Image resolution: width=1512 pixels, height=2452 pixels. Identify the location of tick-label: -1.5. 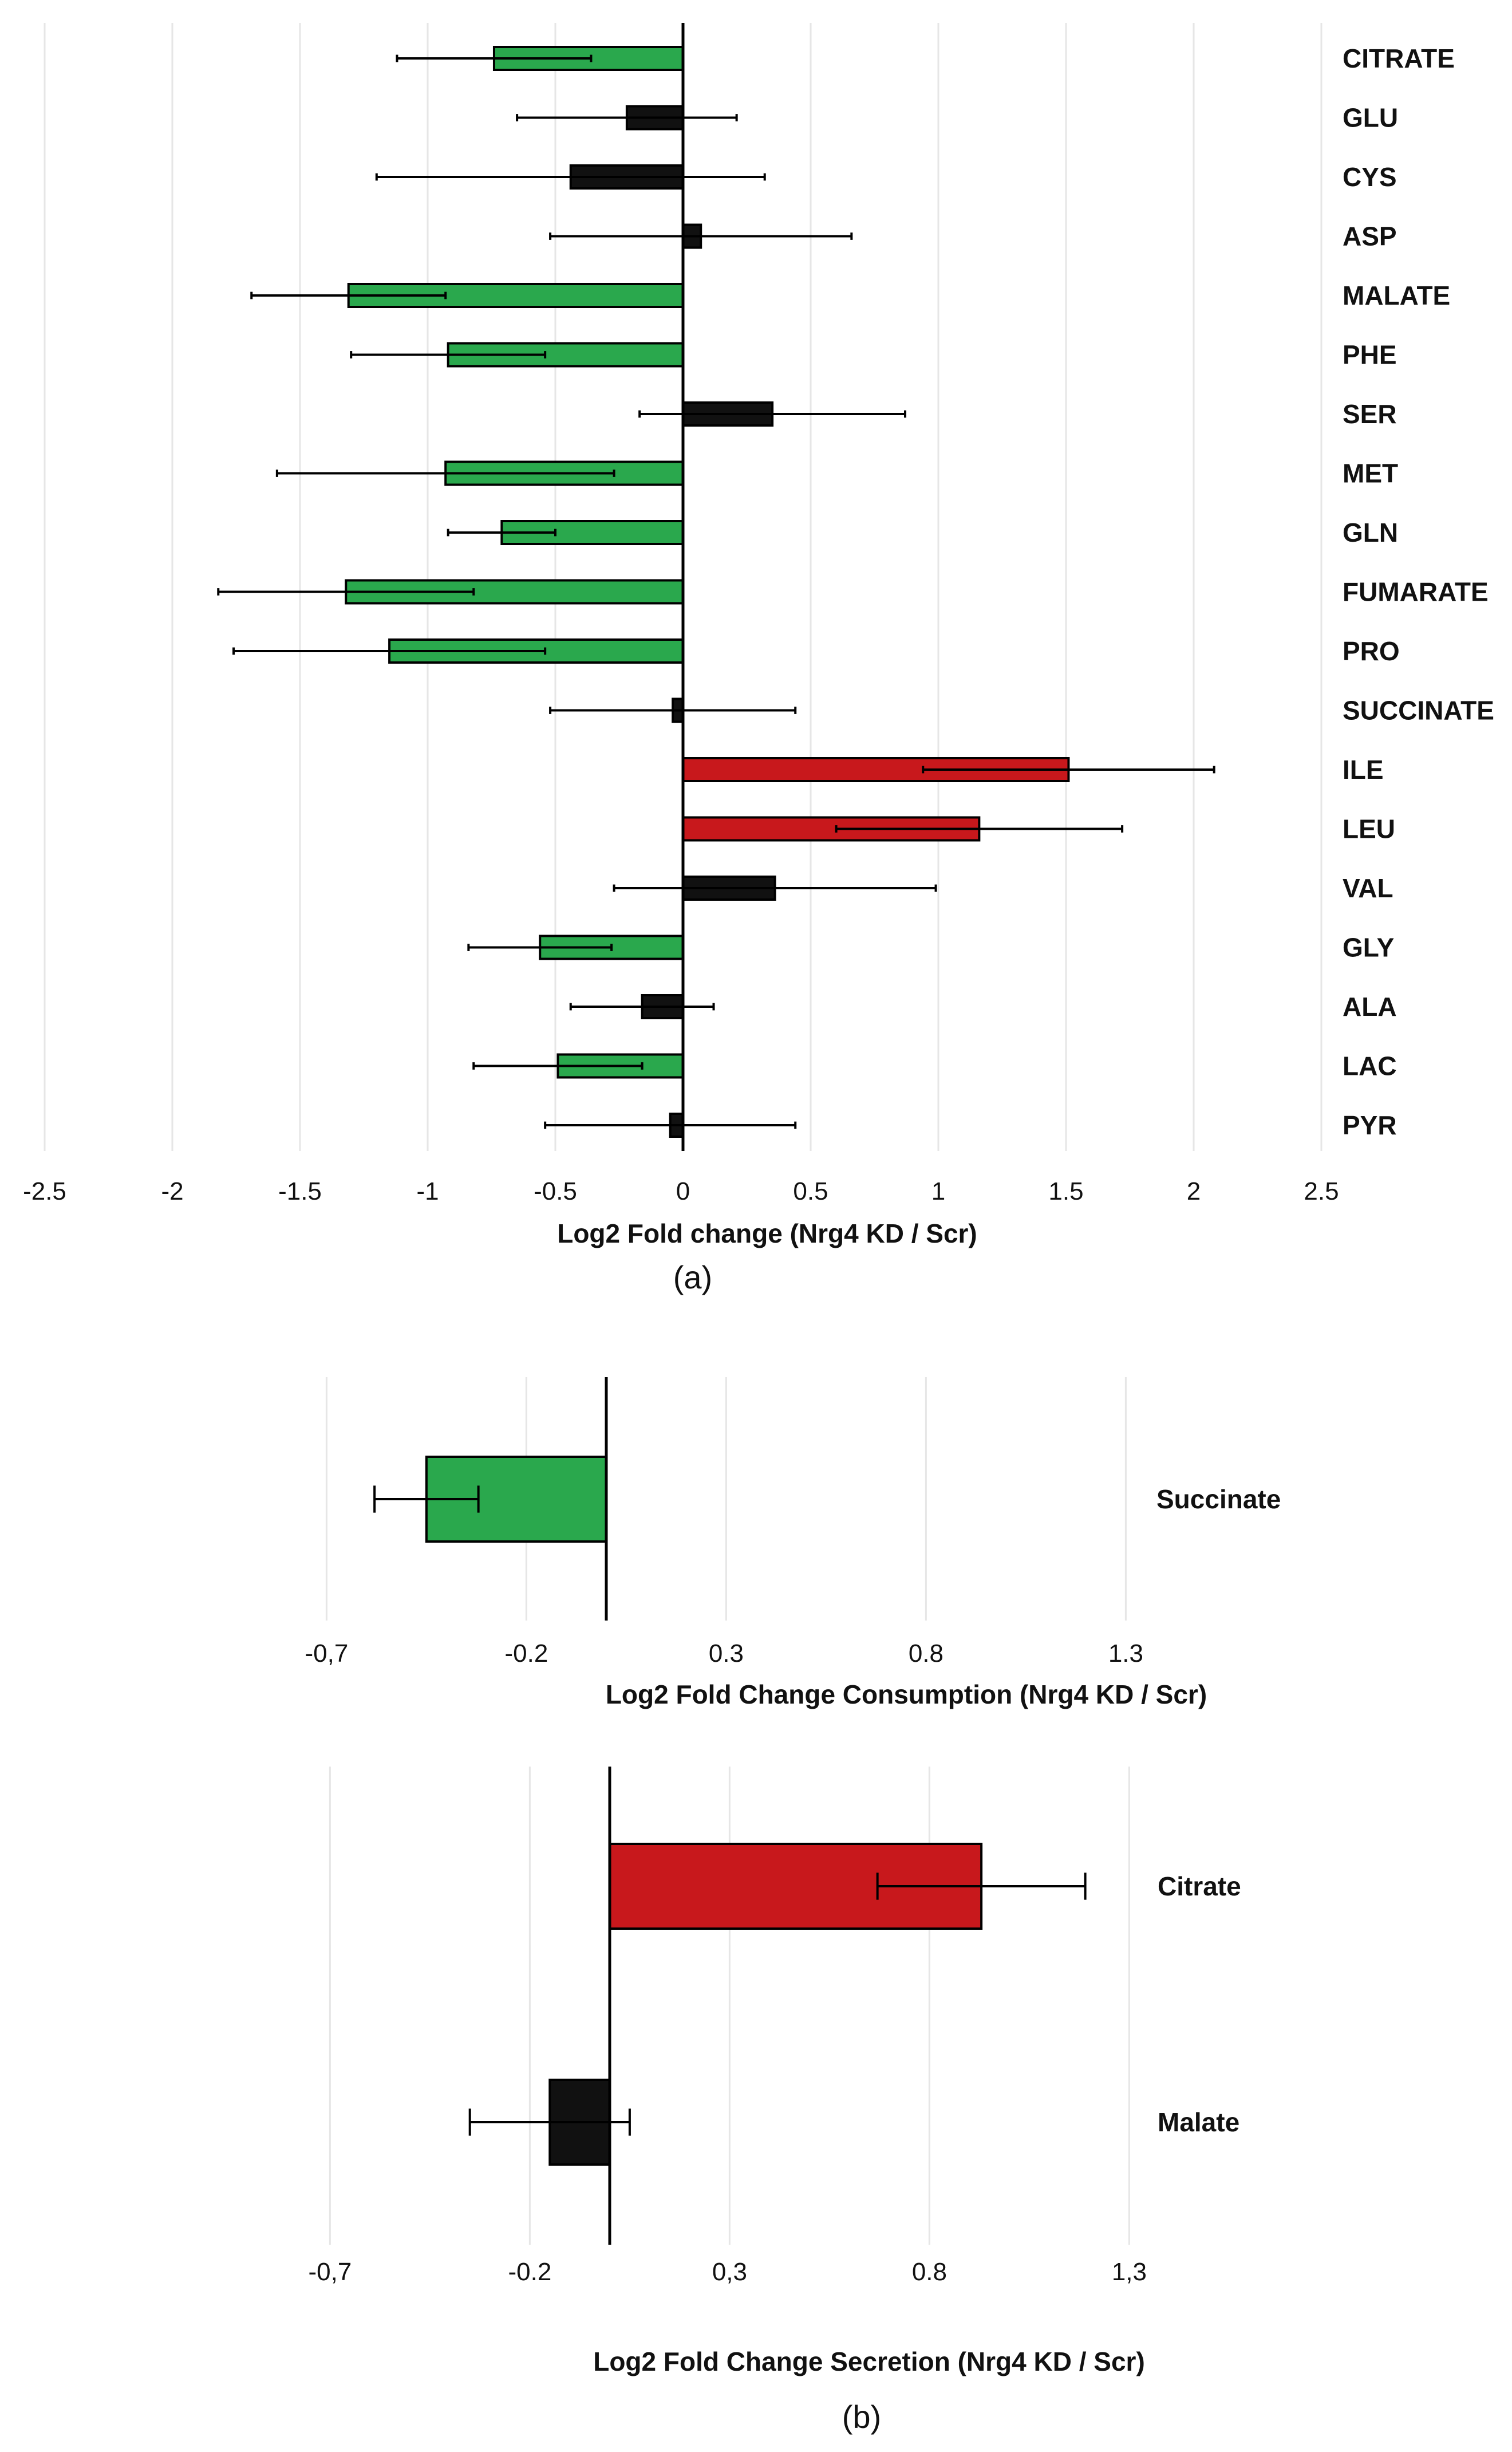
(300, 1191).